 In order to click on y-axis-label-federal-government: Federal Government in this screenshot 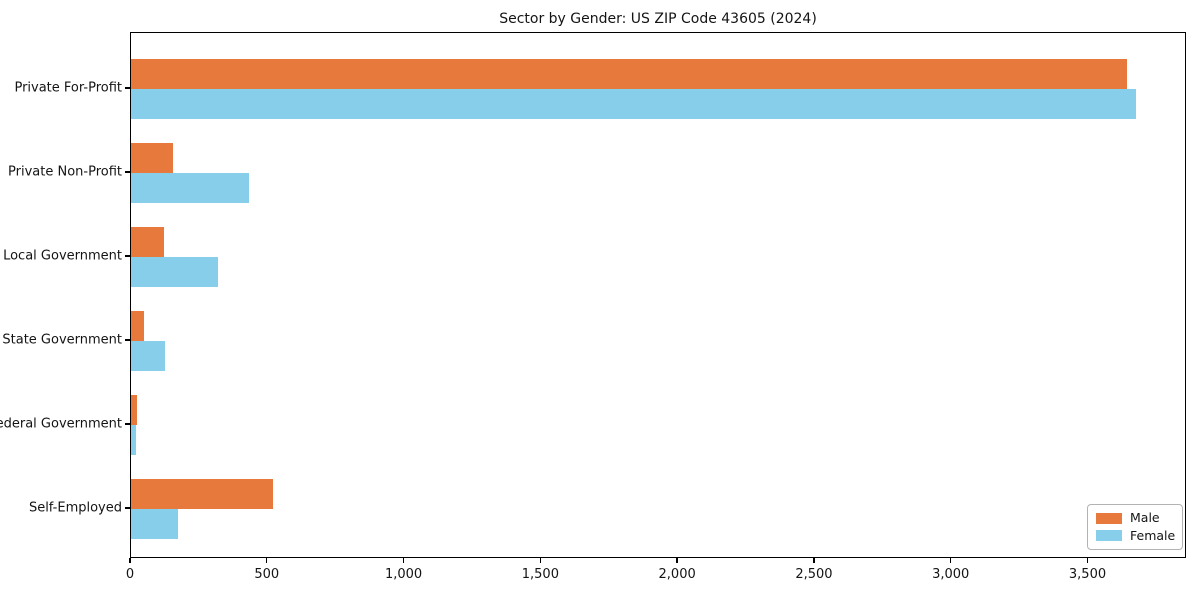, I will do `click(61, 424)`.